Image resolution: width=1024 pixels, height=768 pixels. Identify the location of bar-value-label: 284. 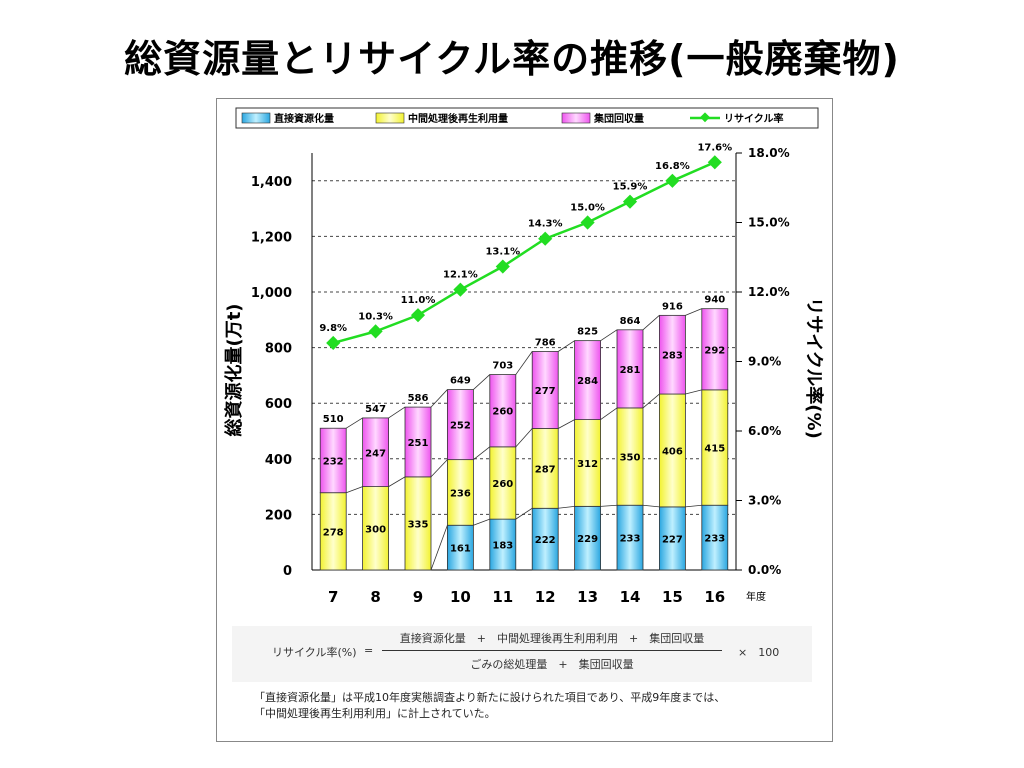
(587, 381).